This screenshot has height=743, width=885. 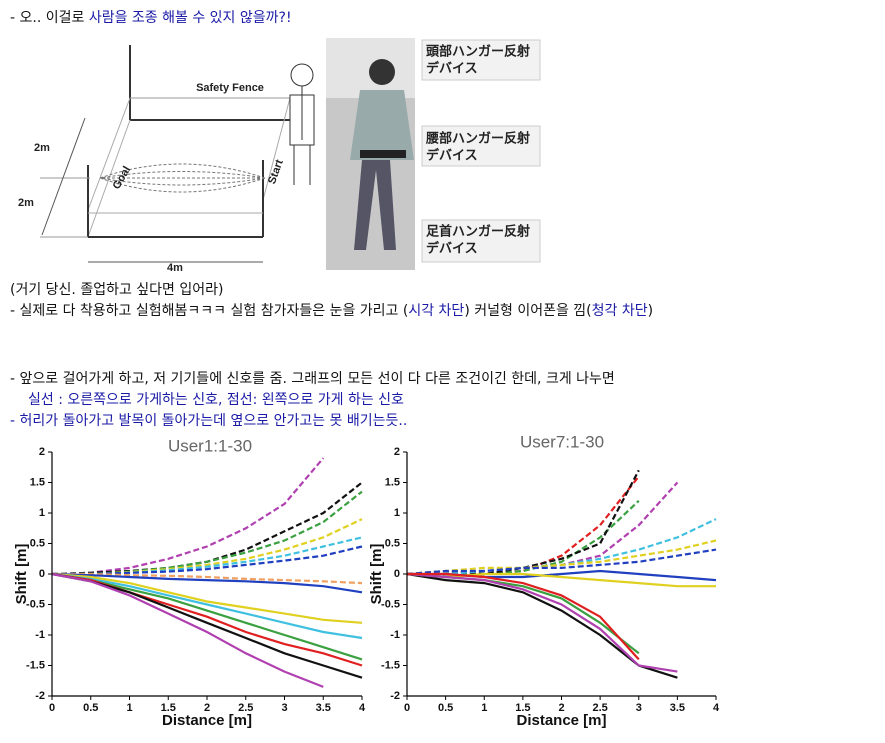 What do you see at coordinates (478, 232) in the screenshot?
I see `device-label: 足首ハンガー反射` at bounding box center [478, 232].